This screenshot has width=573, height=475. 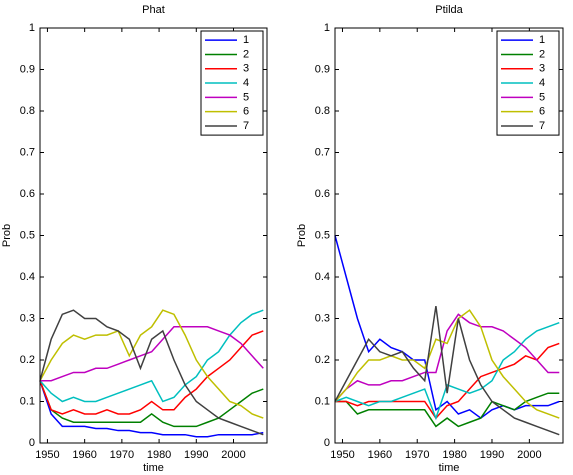 I want to click on chart-title: Phat, so click(x=153, y=10).